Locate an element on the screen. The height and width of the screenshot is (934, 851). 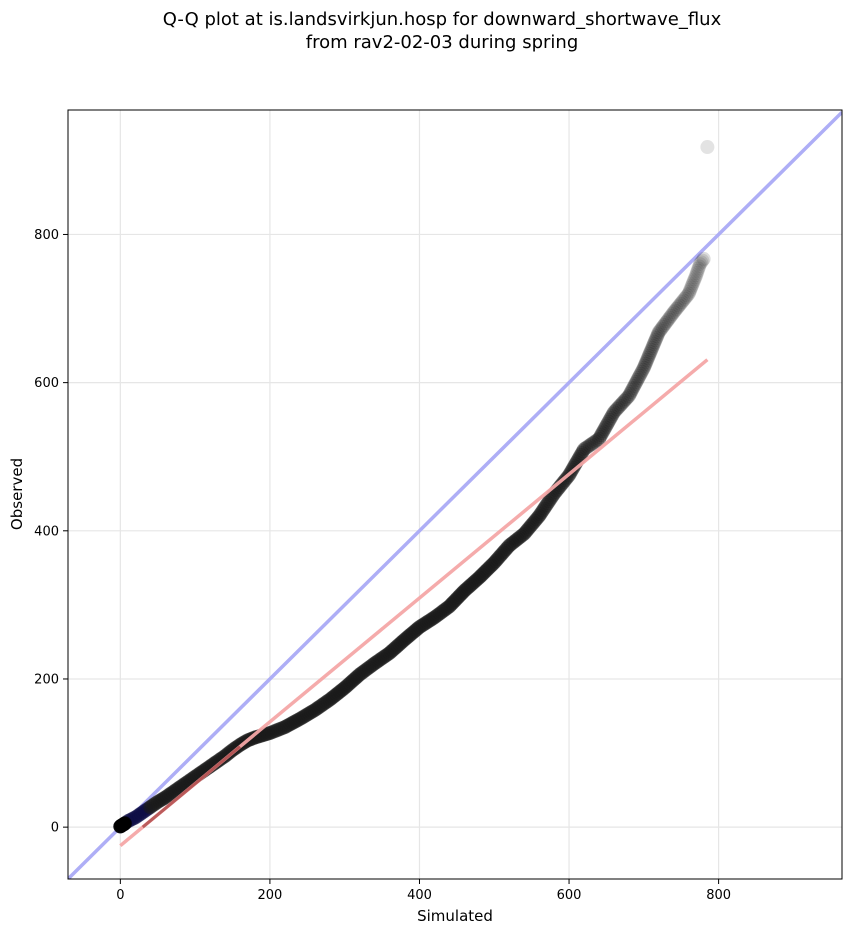
y-tick-label: 0 is located at coordinates (55, 828).